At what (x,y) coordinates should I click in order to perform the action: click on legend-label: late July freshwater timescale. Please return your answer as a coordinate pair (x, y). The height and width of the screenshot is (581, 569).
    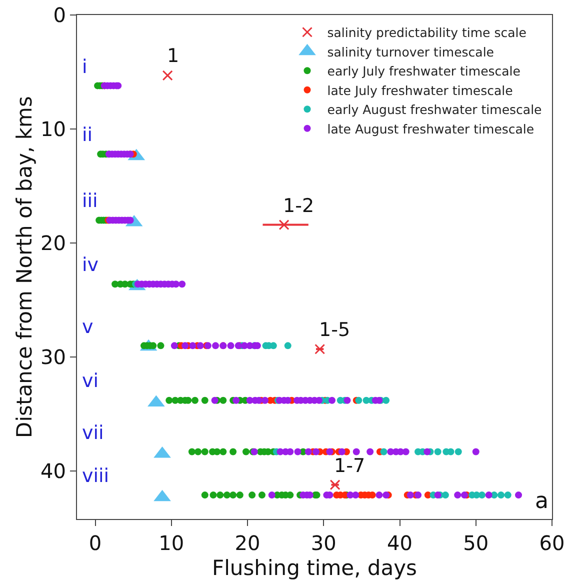
    Looking at the image, I should click on (420, 90).